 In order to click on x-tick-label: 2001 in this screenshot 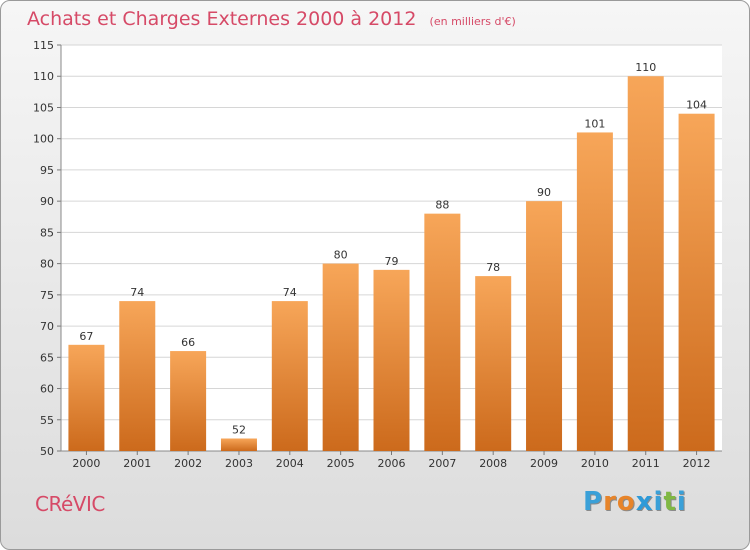, I will do `click(137, 463)`.